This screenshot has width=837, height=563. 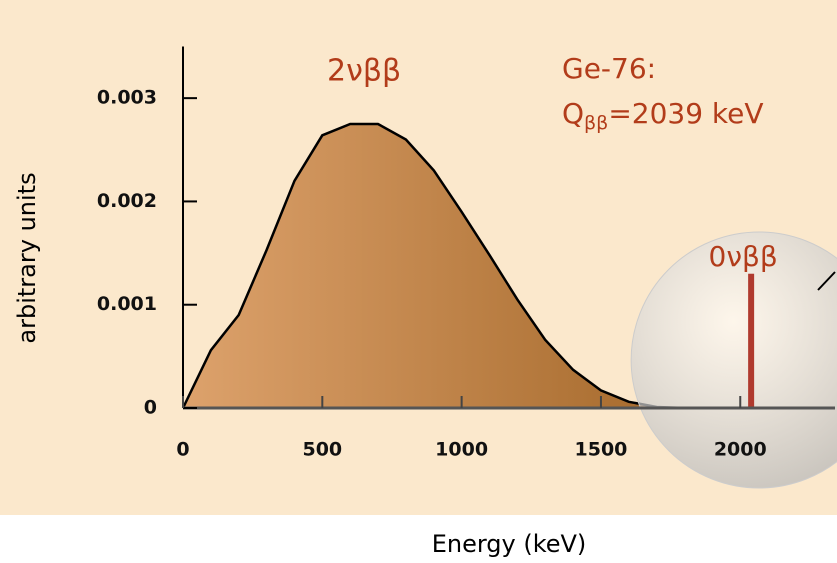 What do you see at coordinates (364, 71) in the screenshot?
I see `series-label: 2νββ` at bounding box center [364, 71].